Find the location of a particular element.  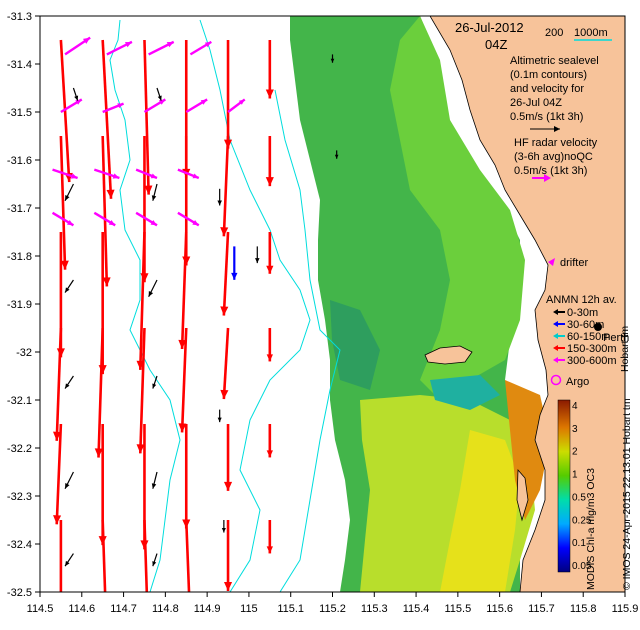

x-tick-label: 115.2 is located at coordinates (332, 609).